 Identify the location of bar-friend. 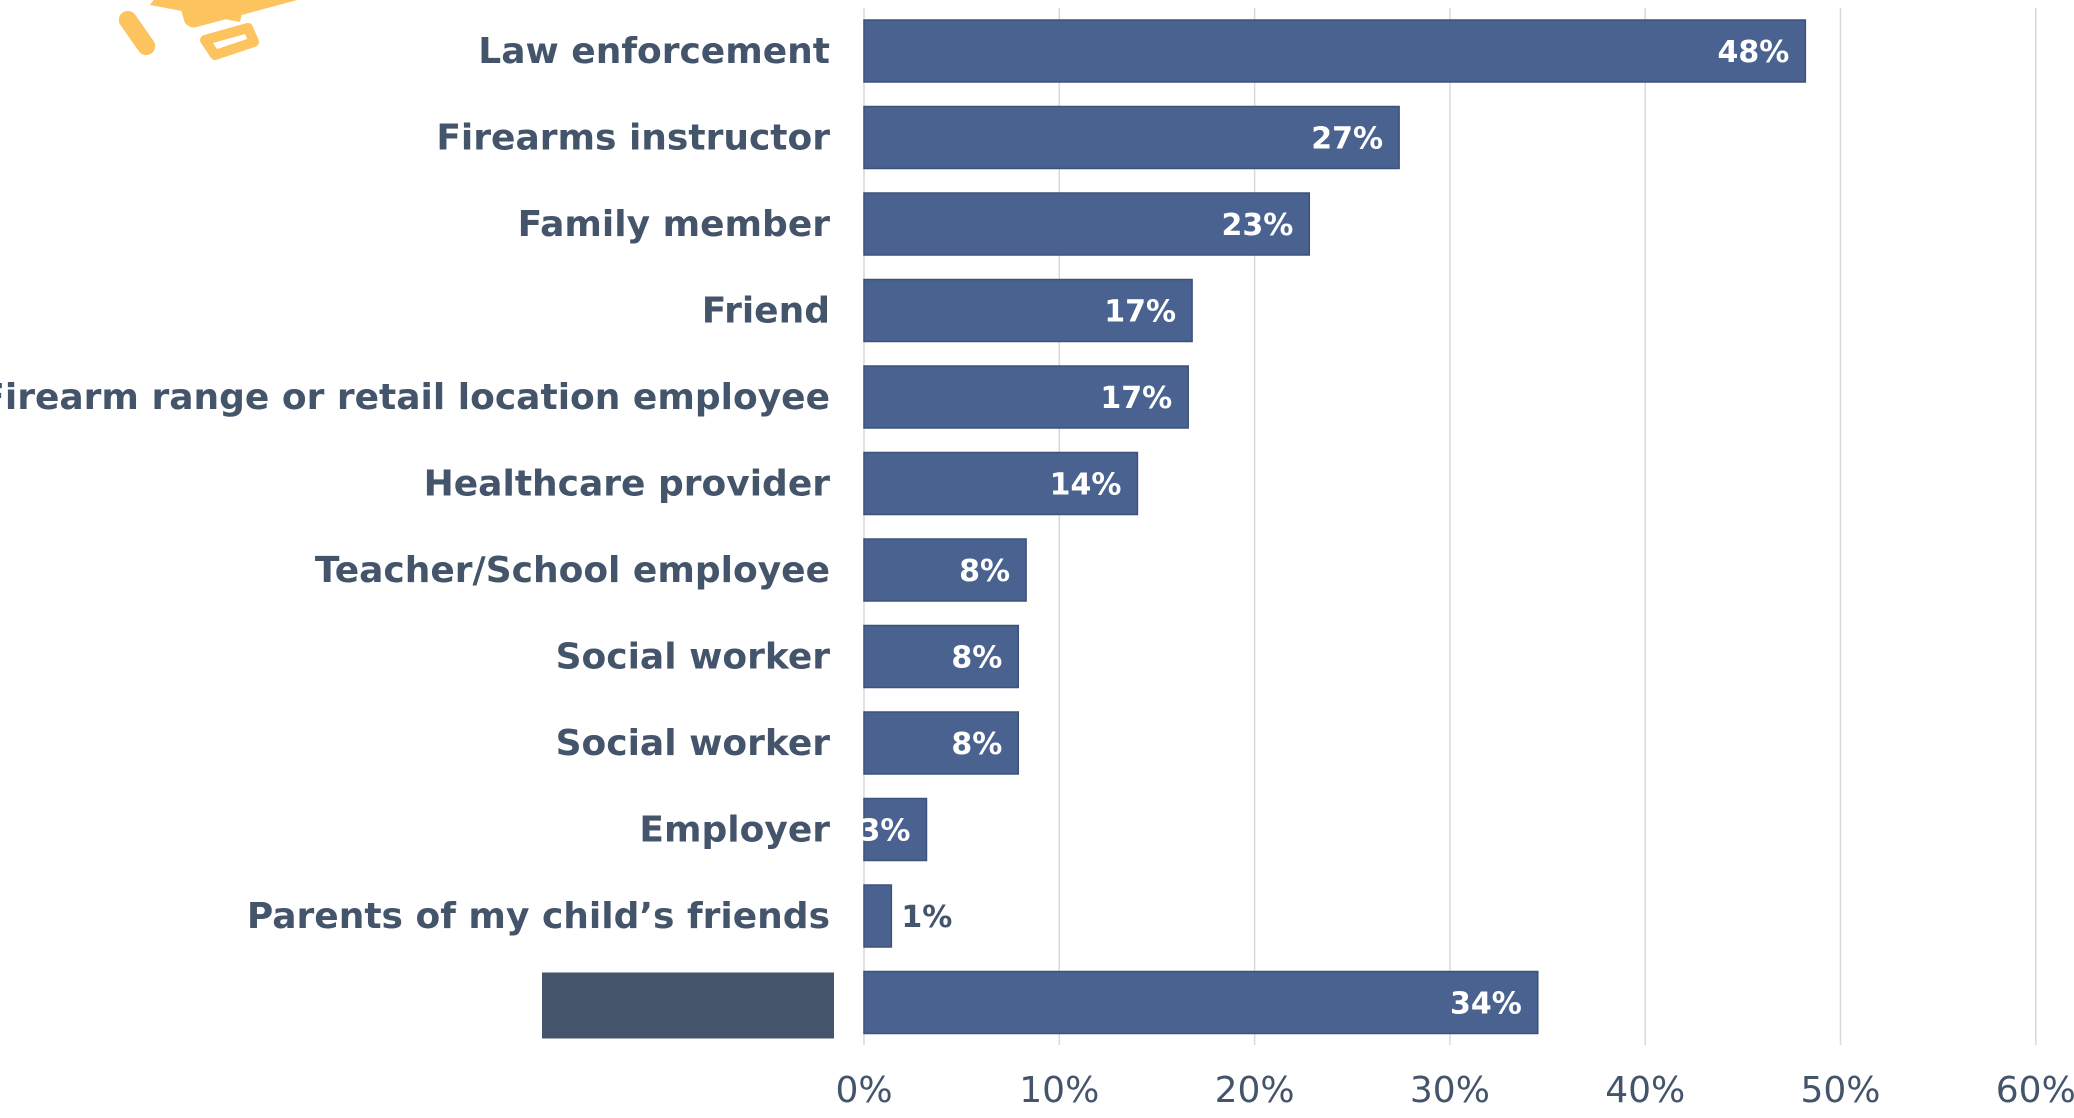
(1028, 310).